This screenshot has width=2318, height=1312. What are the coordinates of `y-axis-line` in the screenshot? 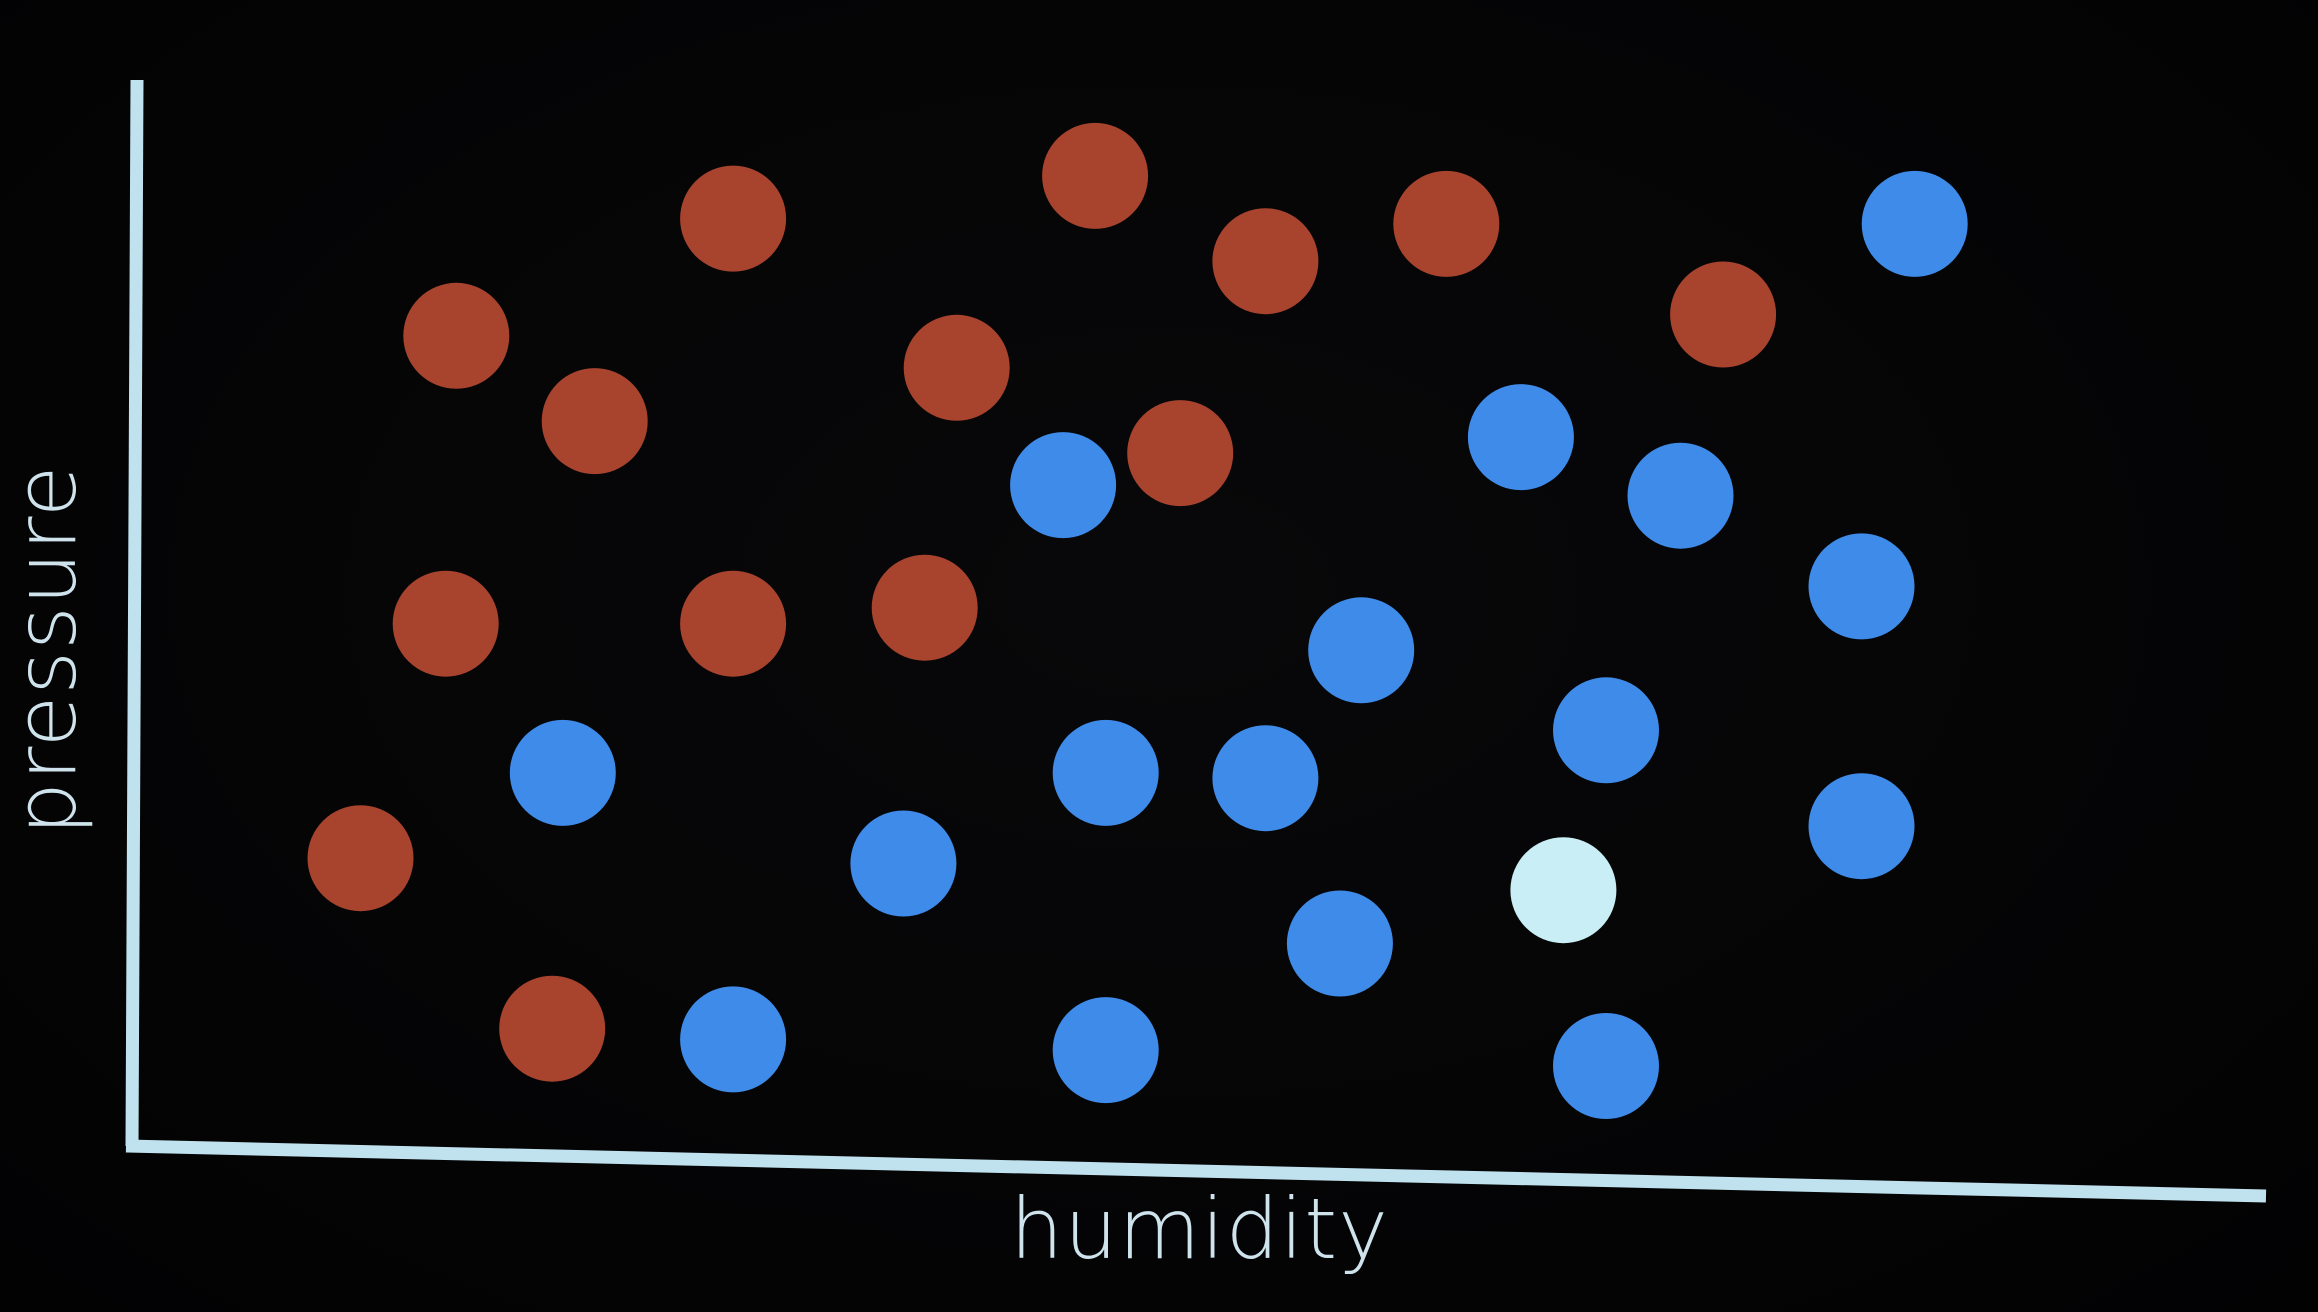 It's located at (134, 613).